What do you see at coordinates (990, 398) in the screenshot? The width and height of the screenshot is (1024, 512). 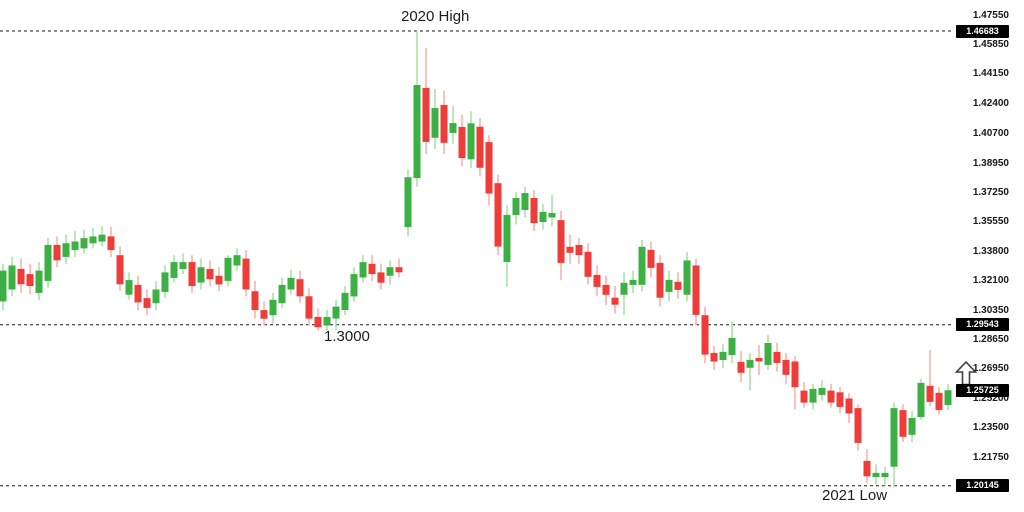 I see `price-axis-label: 1.25200` at bounding box center [990, 398].